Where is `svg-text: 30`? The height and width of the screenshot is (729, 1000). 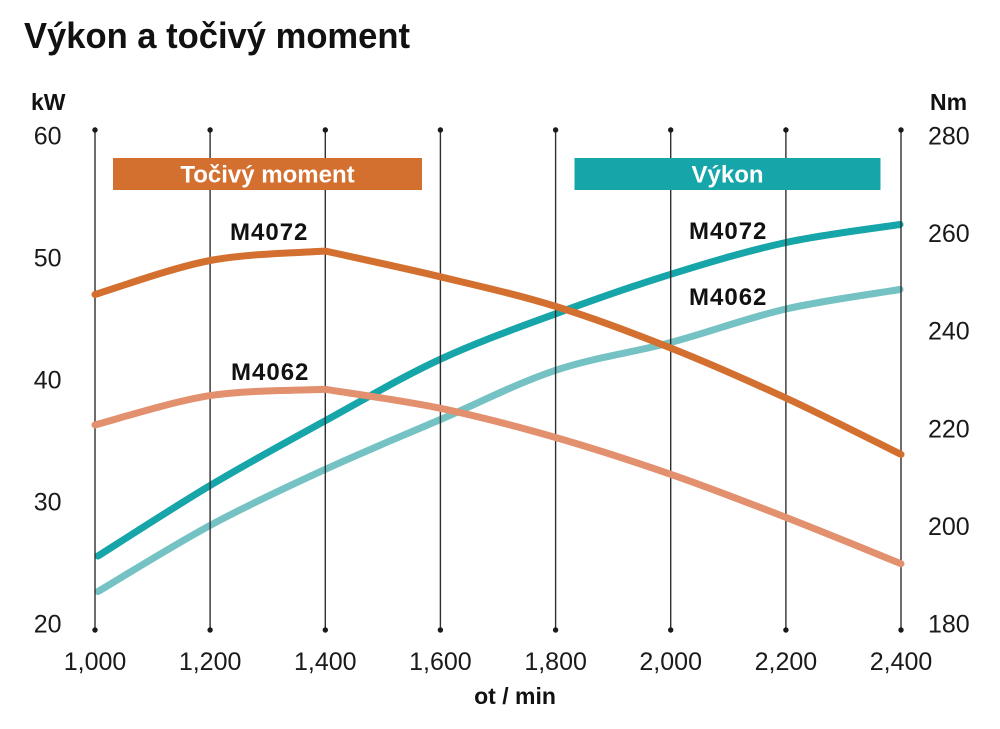 svg-text: 30 is located at coordinates (48, 503).